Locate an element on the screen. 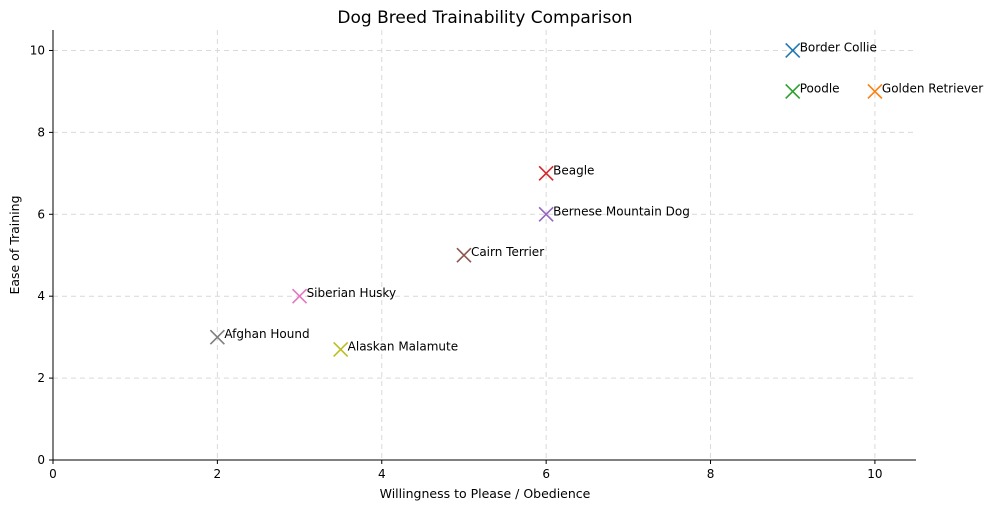 The width and height of the screenshot is (1000, 510). point-label: Alaskan Malamute is located at coordinates (403, 346).